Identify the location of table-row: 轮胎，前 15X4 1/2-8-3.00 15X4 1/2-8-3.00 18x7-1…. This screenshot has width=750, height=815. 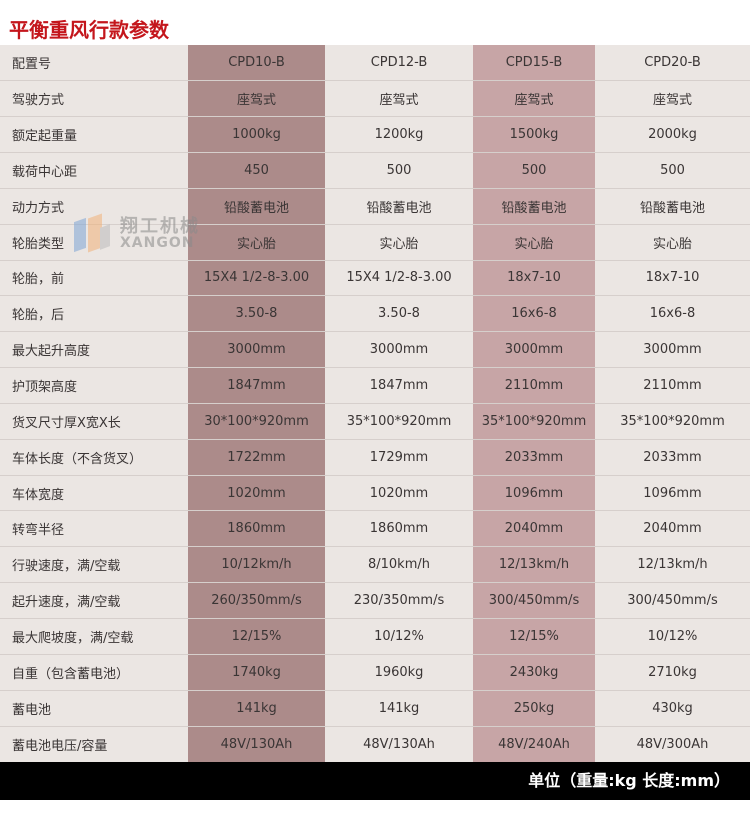
(375, 278).